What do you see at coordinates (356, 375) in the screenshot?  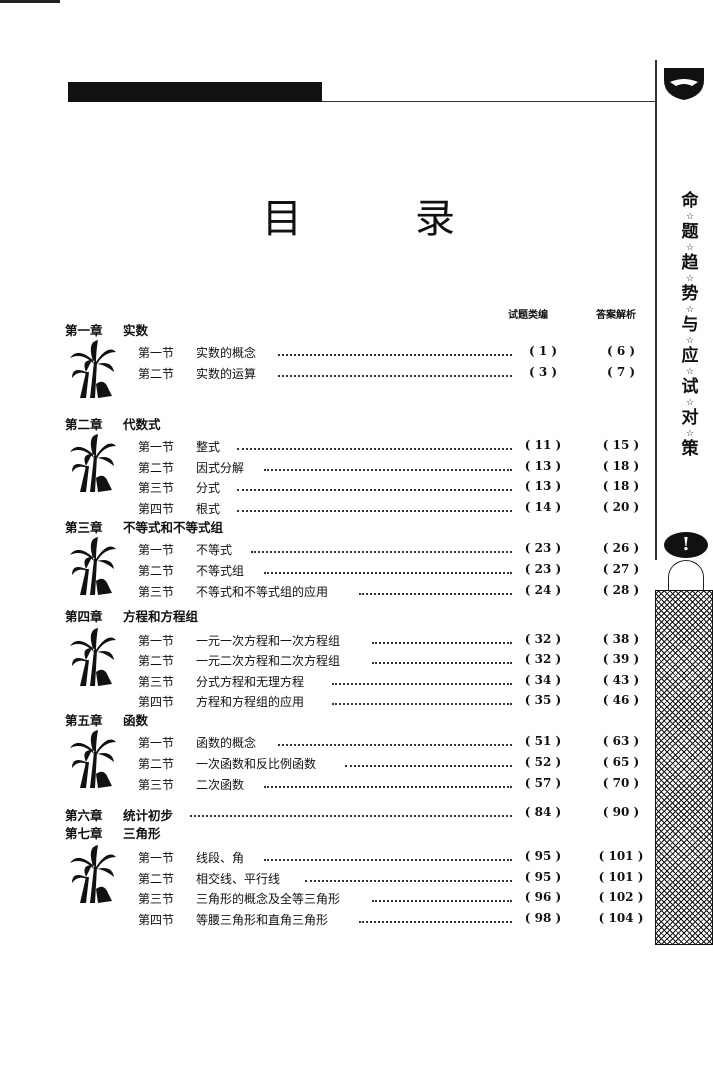 I see `section-row: 第二节 实数的运算 ( 3 ) ( 7 )` at bounding box center [356, 375].